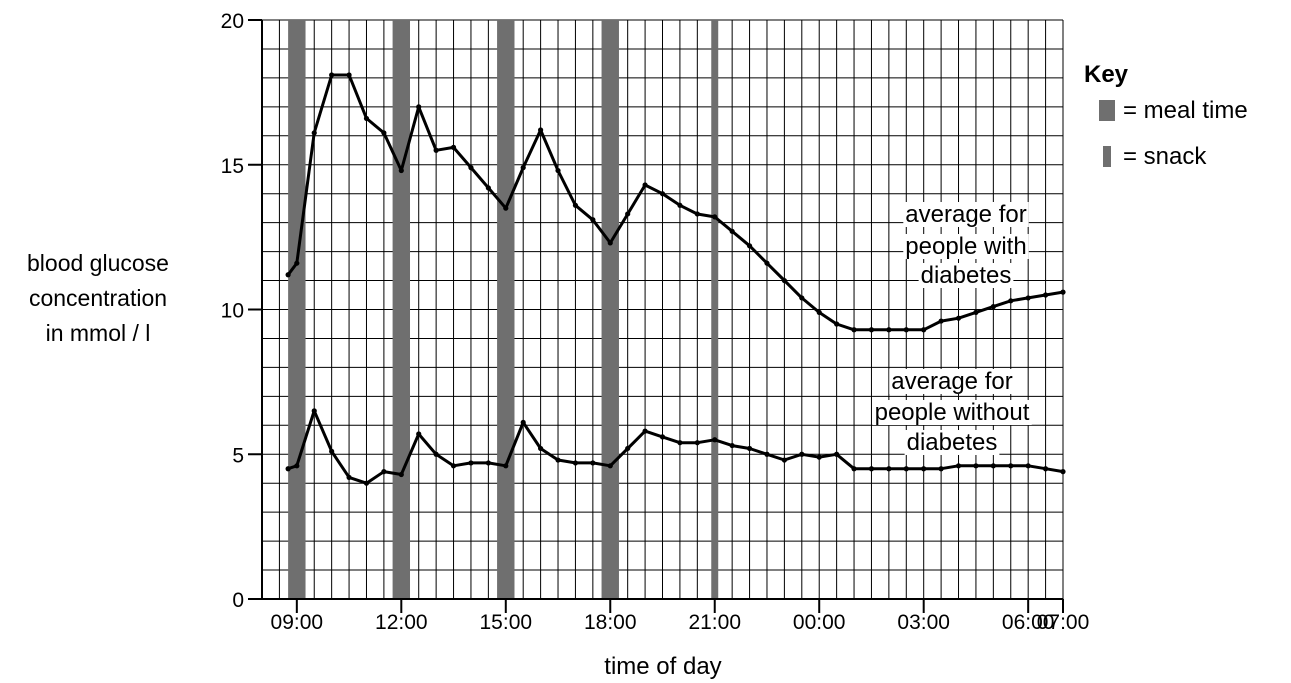 The image size is (1291, 683). I want to click on legend: Key = meal time = snack, so click(1166, 115).